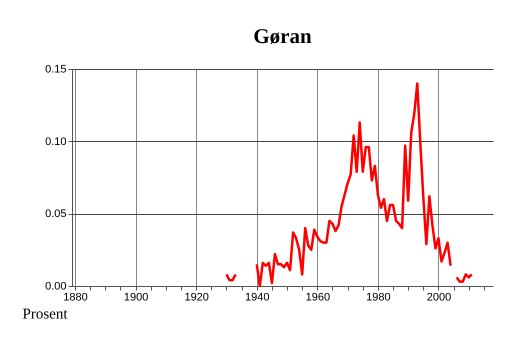 Image resolution: width=514 pixels, height=343 pixels. I want to click on x-tick-label: 1900, so click(136, 298).